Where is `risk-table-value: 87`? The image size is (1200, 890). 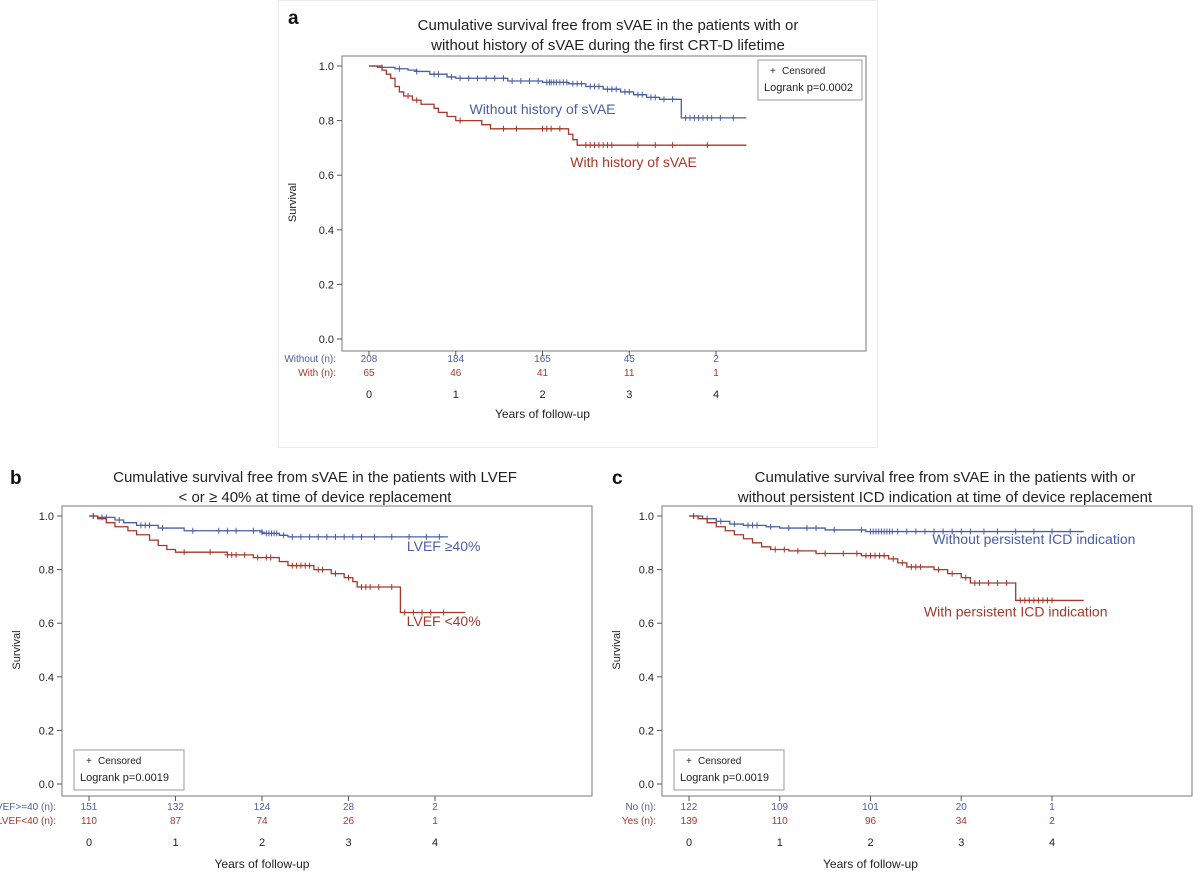 risk-table-value: 87 is located at coordinates (176, 821).